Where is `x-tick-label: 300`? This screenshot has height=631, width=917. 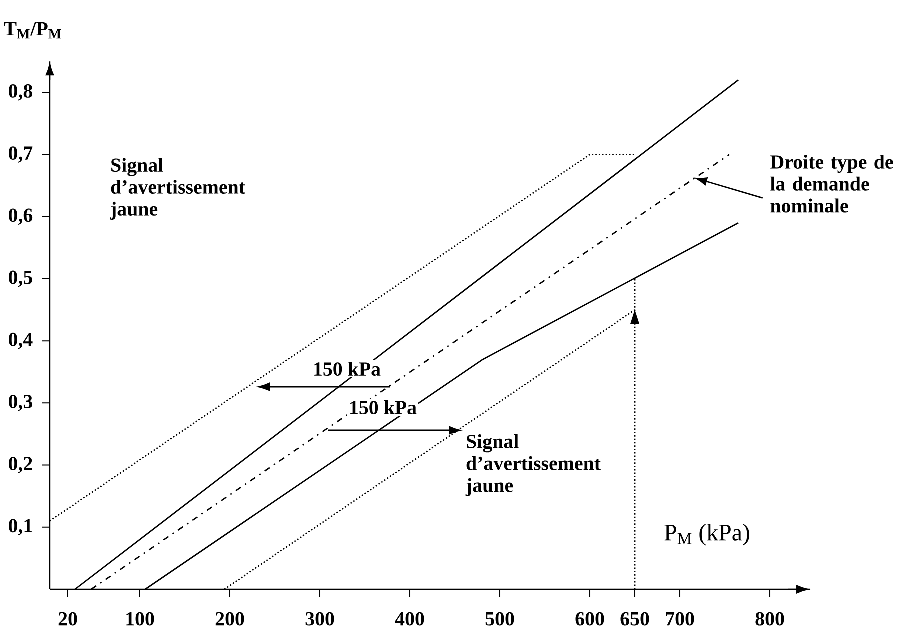
x-tick-label: 300 is located at coordinates (320, 619).